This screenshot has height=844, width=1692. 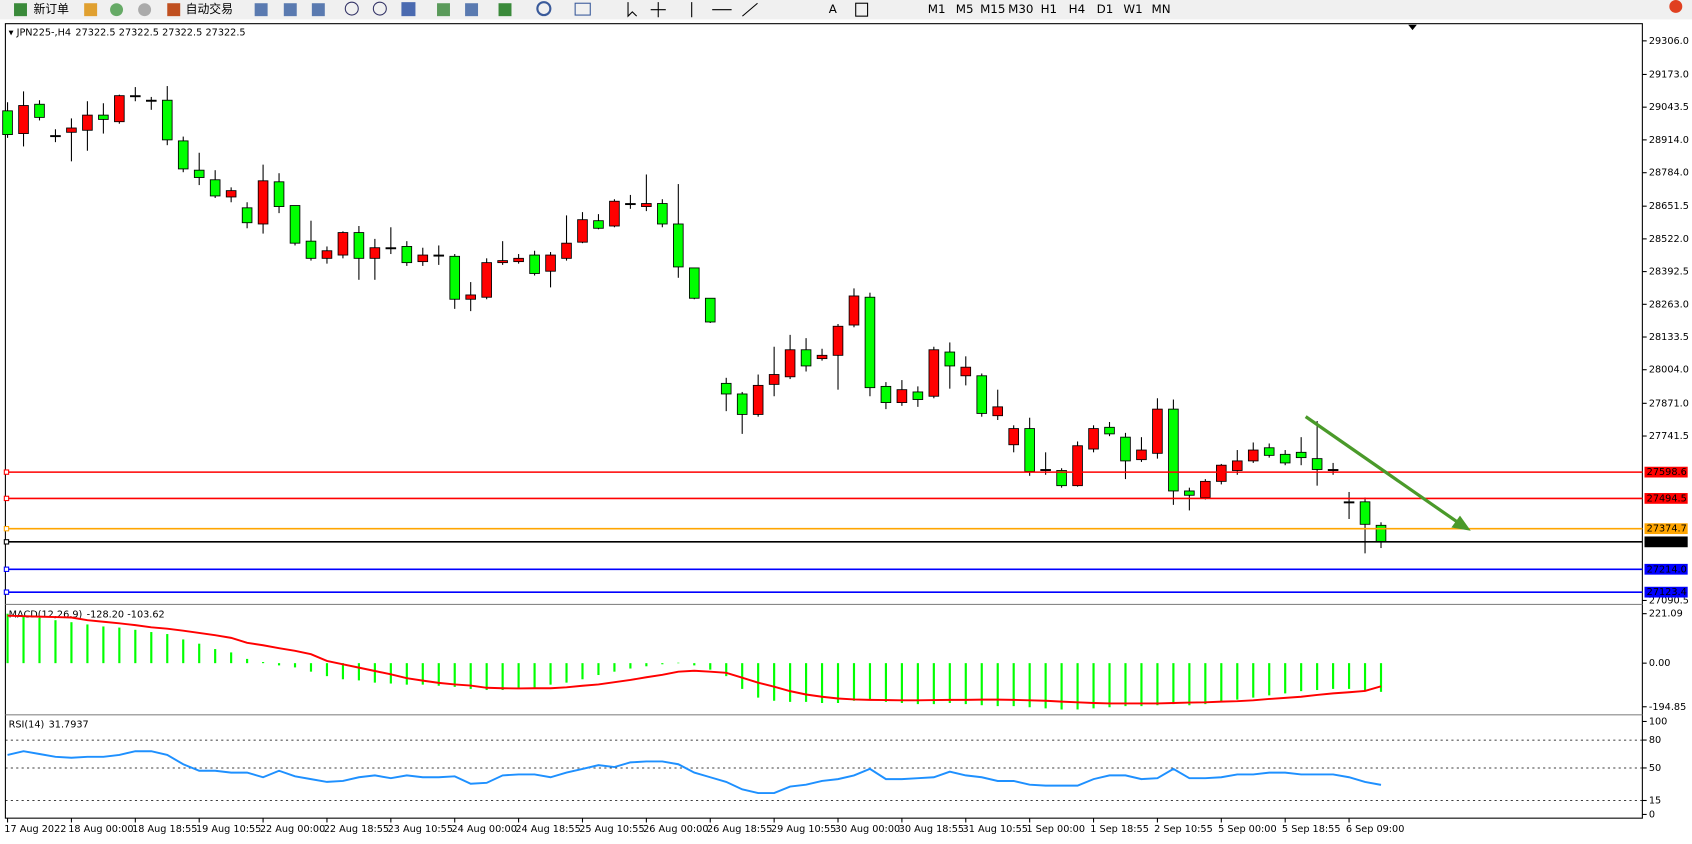 What do you see at coordinates (1020, 9) in the screenshot?
I see `period-button: M30` at bounding box center [1020, 9].